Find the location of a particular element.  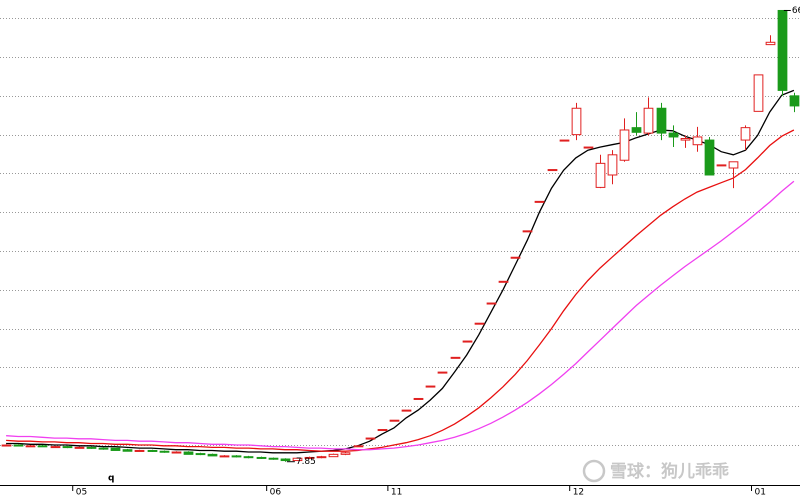

x-tick-label: 06 is located at coordinates (276, 493).